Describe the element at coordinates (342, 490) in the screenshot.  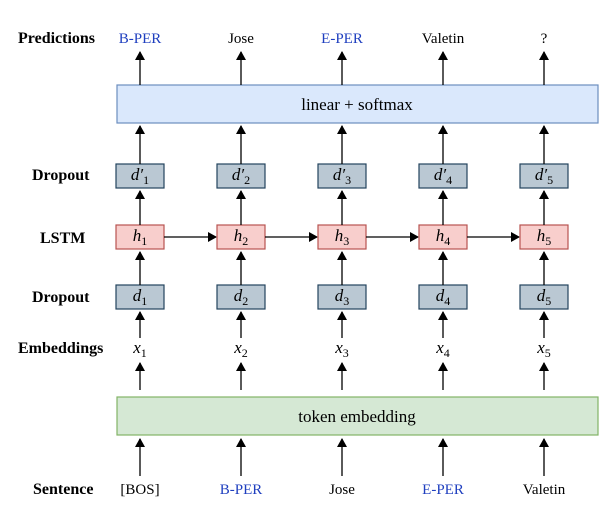
I see `sentence-token: Jose` at that location.